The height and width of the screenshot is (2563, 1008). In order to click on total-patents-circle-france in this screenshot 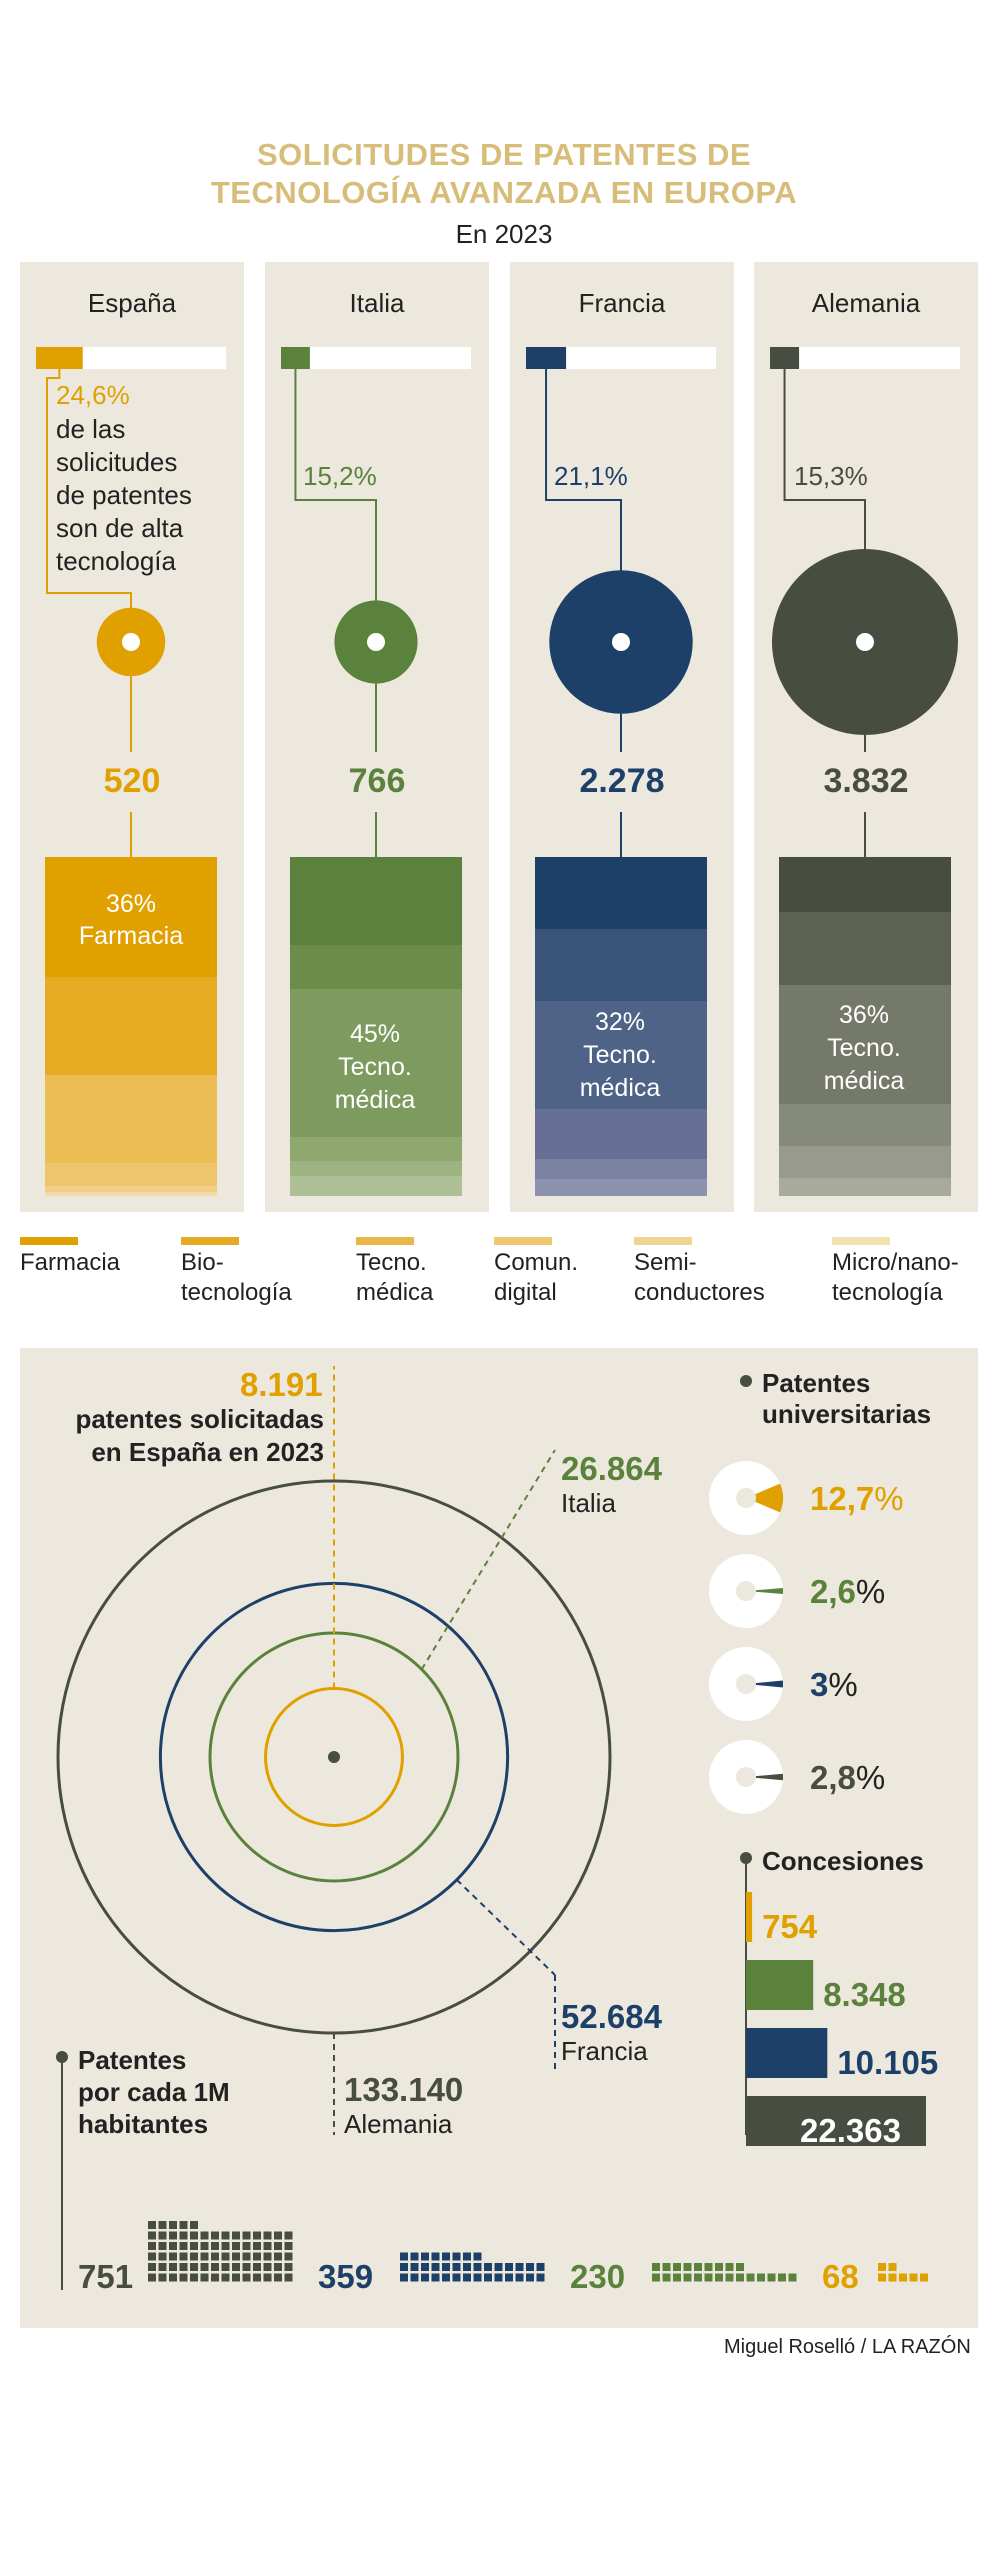, I will do `click(334, 1757)`.